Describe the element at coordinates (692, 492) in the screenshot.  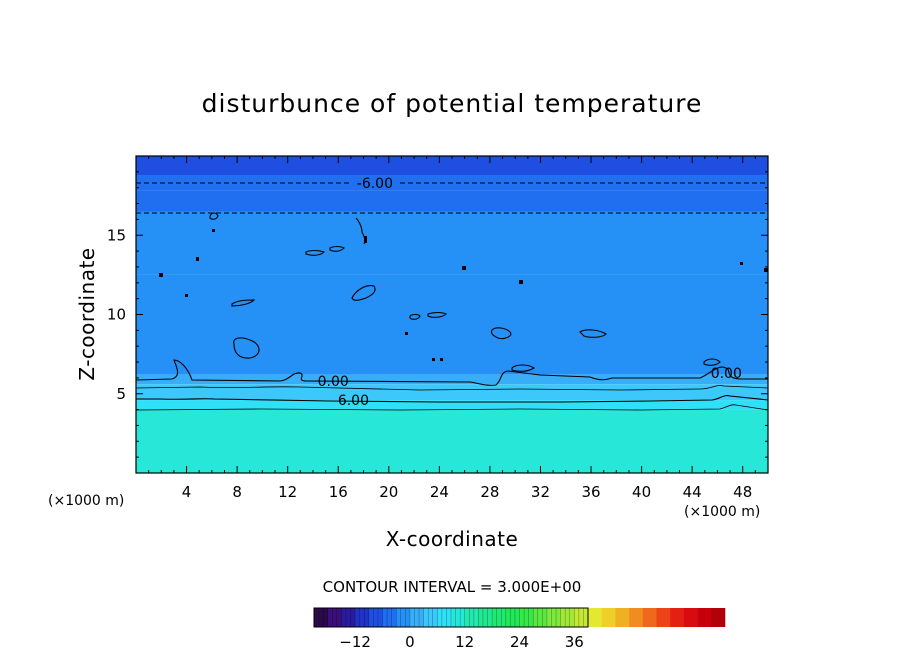
I see `x-tick-label: 44` at that location.